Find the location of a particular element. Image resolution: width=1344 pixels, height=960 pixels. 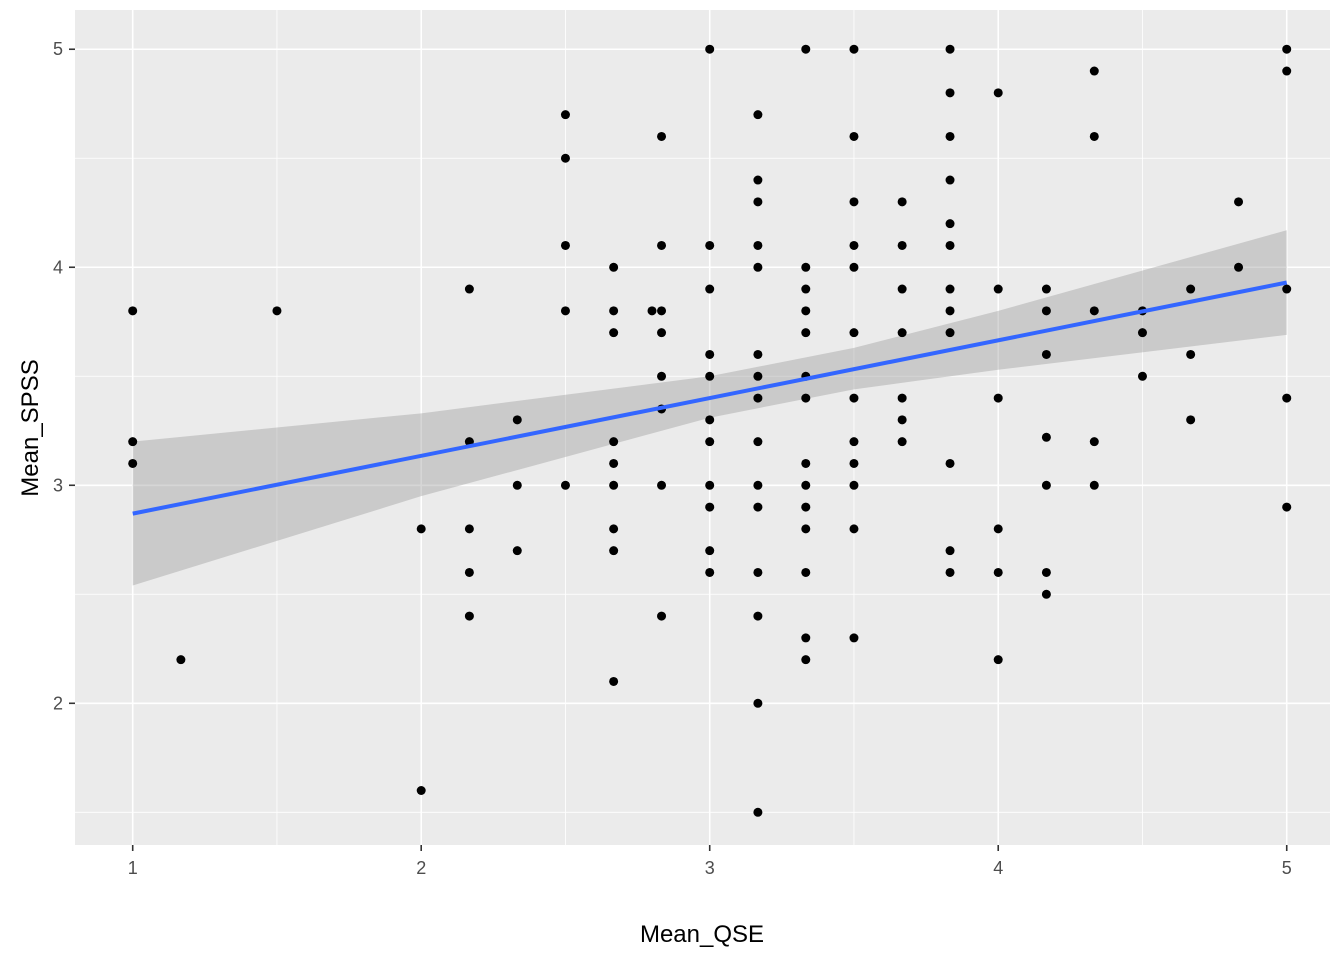

y-axis-title: Mean_SPSS is located at coordinates (30, 427).